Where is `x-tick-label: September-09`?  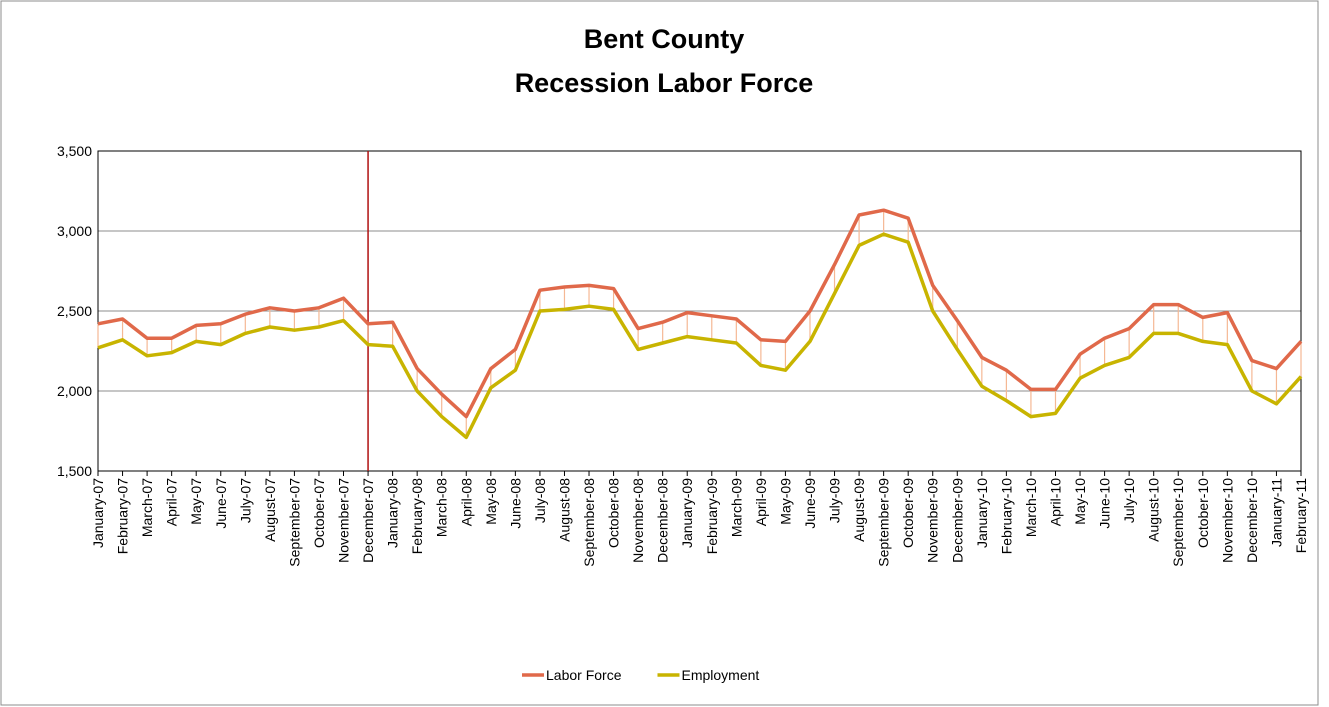
x-tick-label: September-09 is located at coordinates (884, 522).